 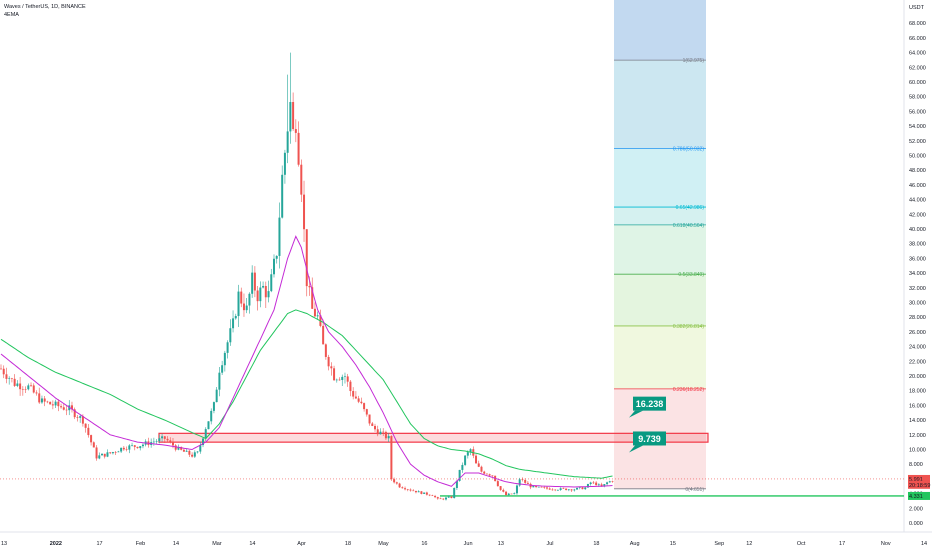 What do you see at coordinates (596, 544) in the screenshot?
I see `x-tick-label: 18` at bounding box center [596, 544].